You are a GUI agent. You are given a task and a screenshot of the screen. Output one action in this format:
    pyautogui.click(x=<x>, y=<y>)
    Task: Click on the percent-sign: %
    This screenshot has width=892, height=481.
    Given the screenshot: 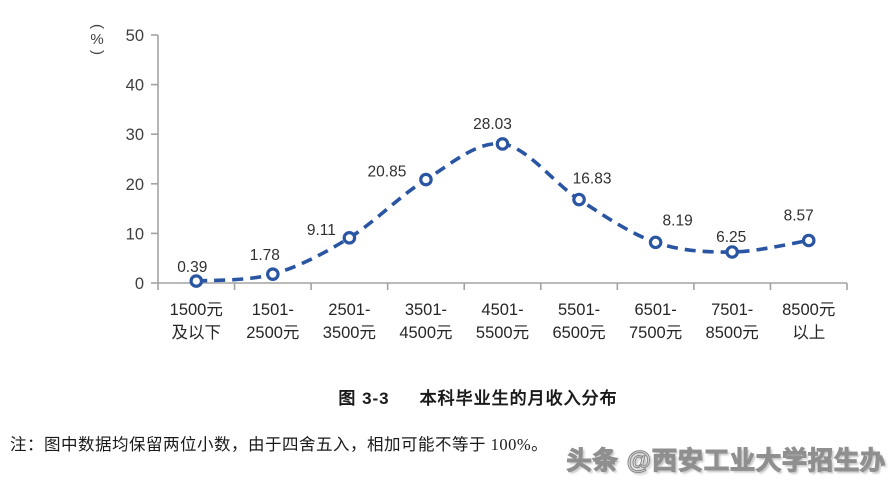 What is the action you would take?
    pyautogui.click(x=97, y=39)
    